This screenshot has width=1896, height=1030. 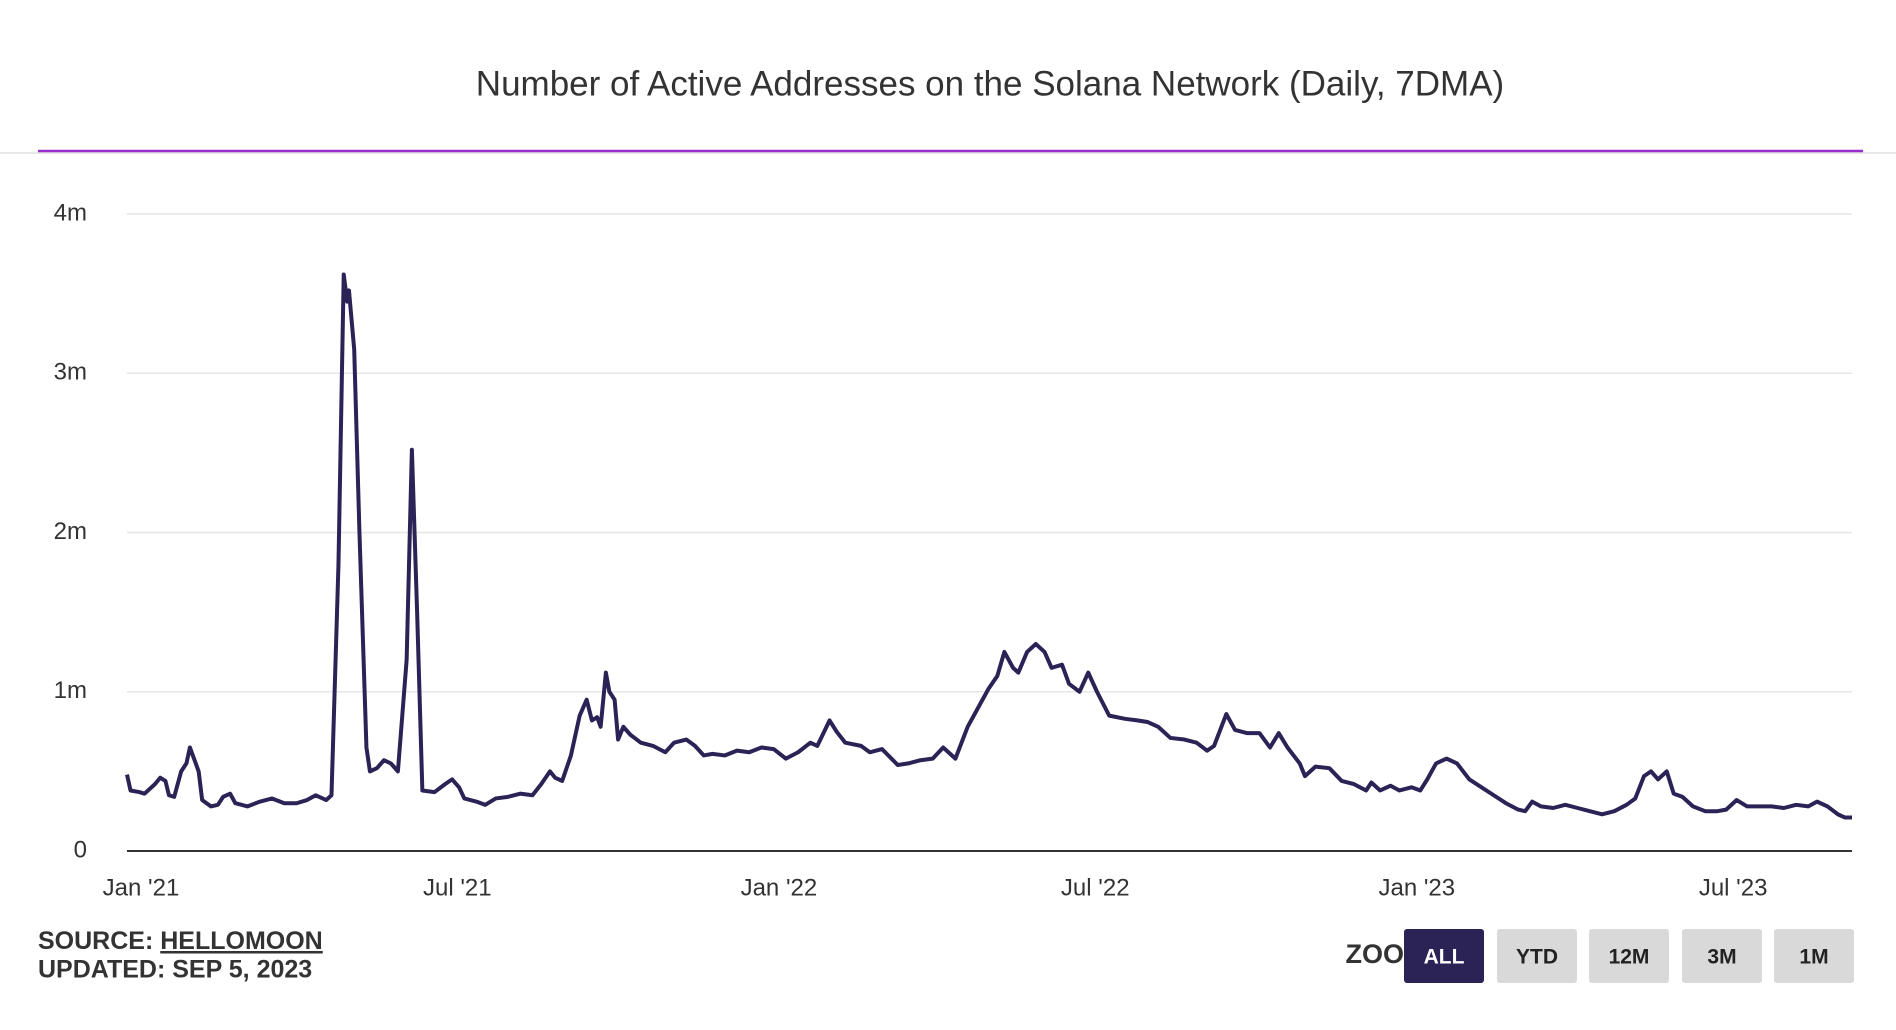 I want to click on zoom-button: 3M, so click(x=1722, y=956).